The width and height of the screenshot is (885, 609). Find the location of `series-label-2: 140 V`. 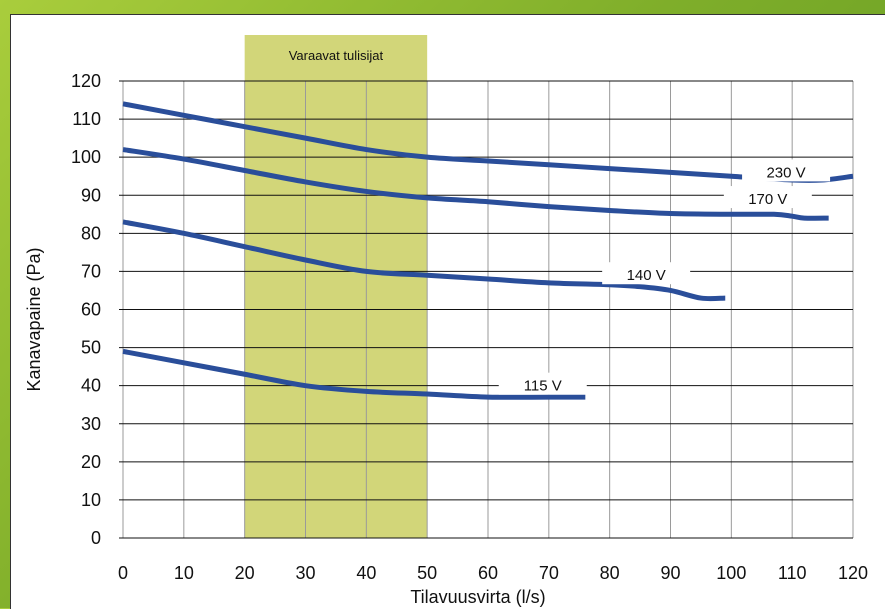

series-label-2: 140 V is located at coordinates (646, 275).